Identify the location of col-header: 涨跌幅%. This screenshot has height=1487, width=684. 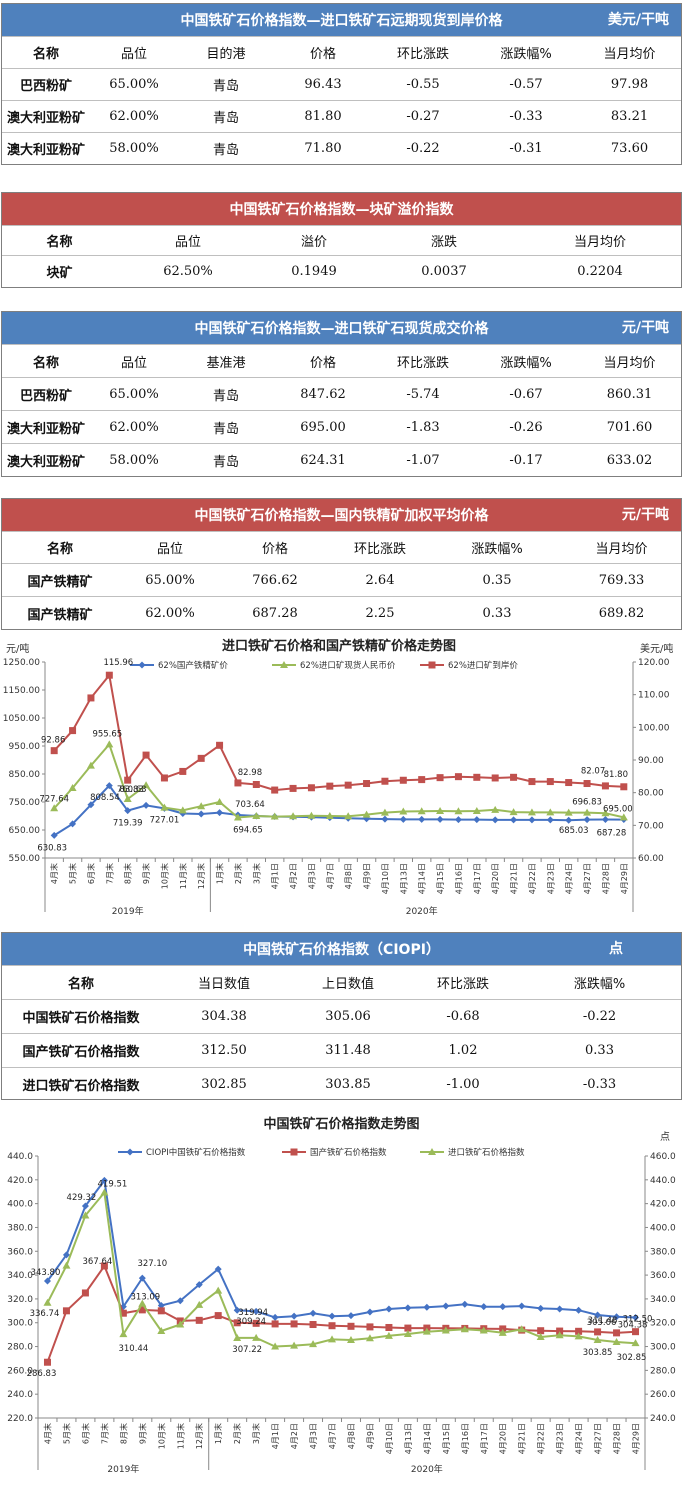
(497, 549).